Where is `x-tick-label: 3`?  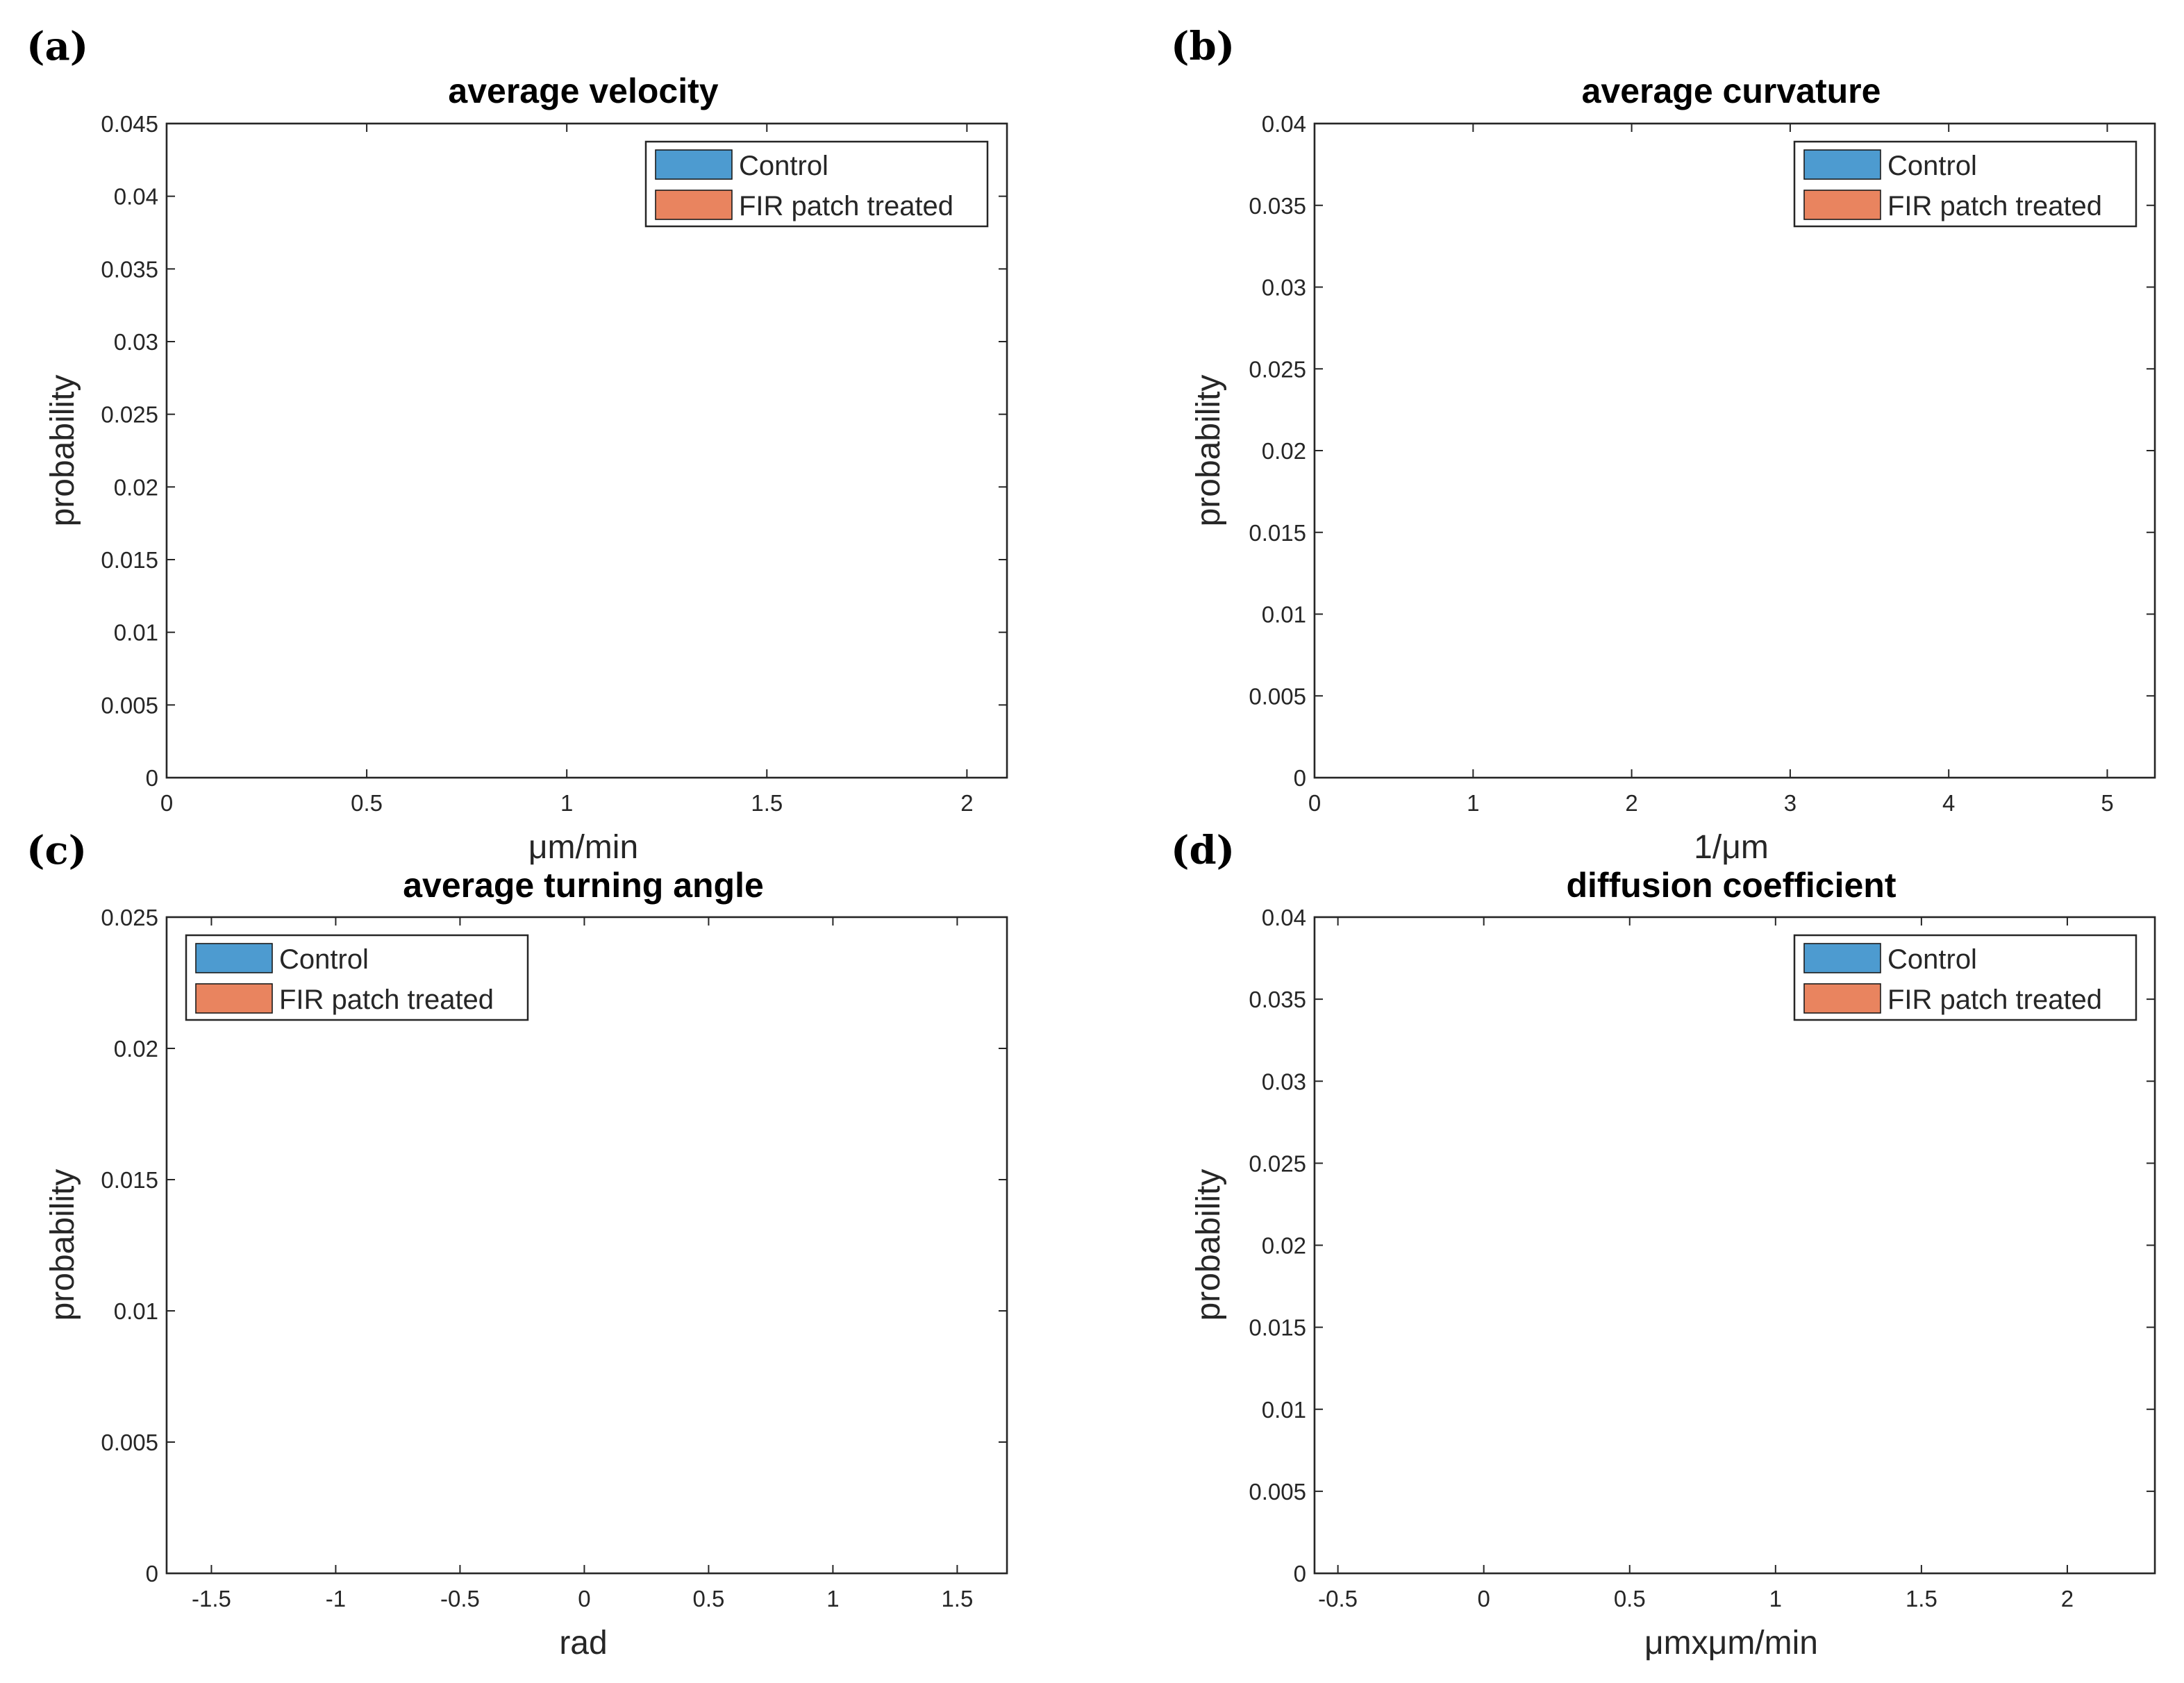 x-tick-label: 3 is located at coordinates (1790, 803).